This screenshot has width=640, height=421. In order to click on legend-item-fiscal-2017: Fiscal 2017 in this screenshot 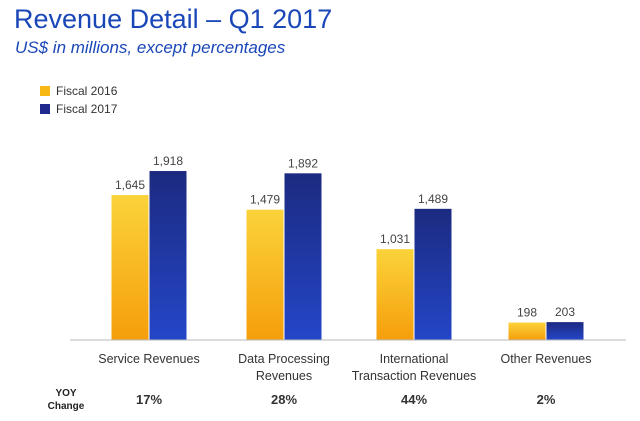, I will do `click(78, 109)`.